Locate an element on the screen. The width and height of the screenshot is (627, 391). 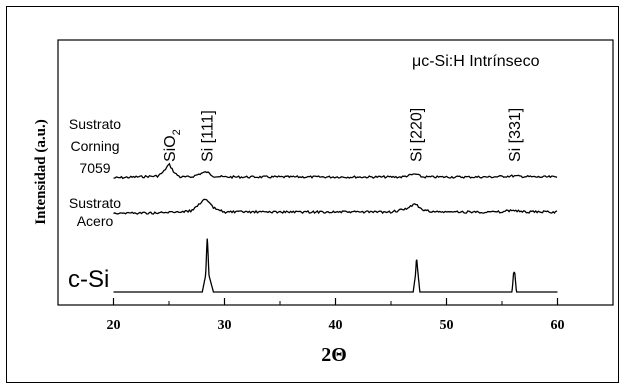
series-label-csi: c-Si is located at coordinates (88, 279).